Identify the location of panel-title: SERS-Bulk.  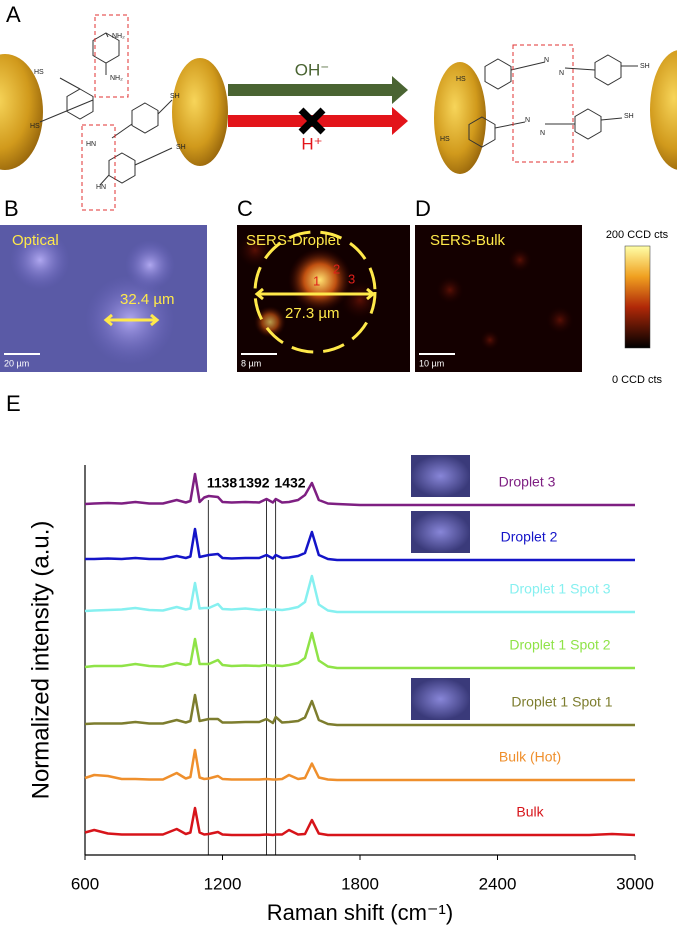
(468, 240).